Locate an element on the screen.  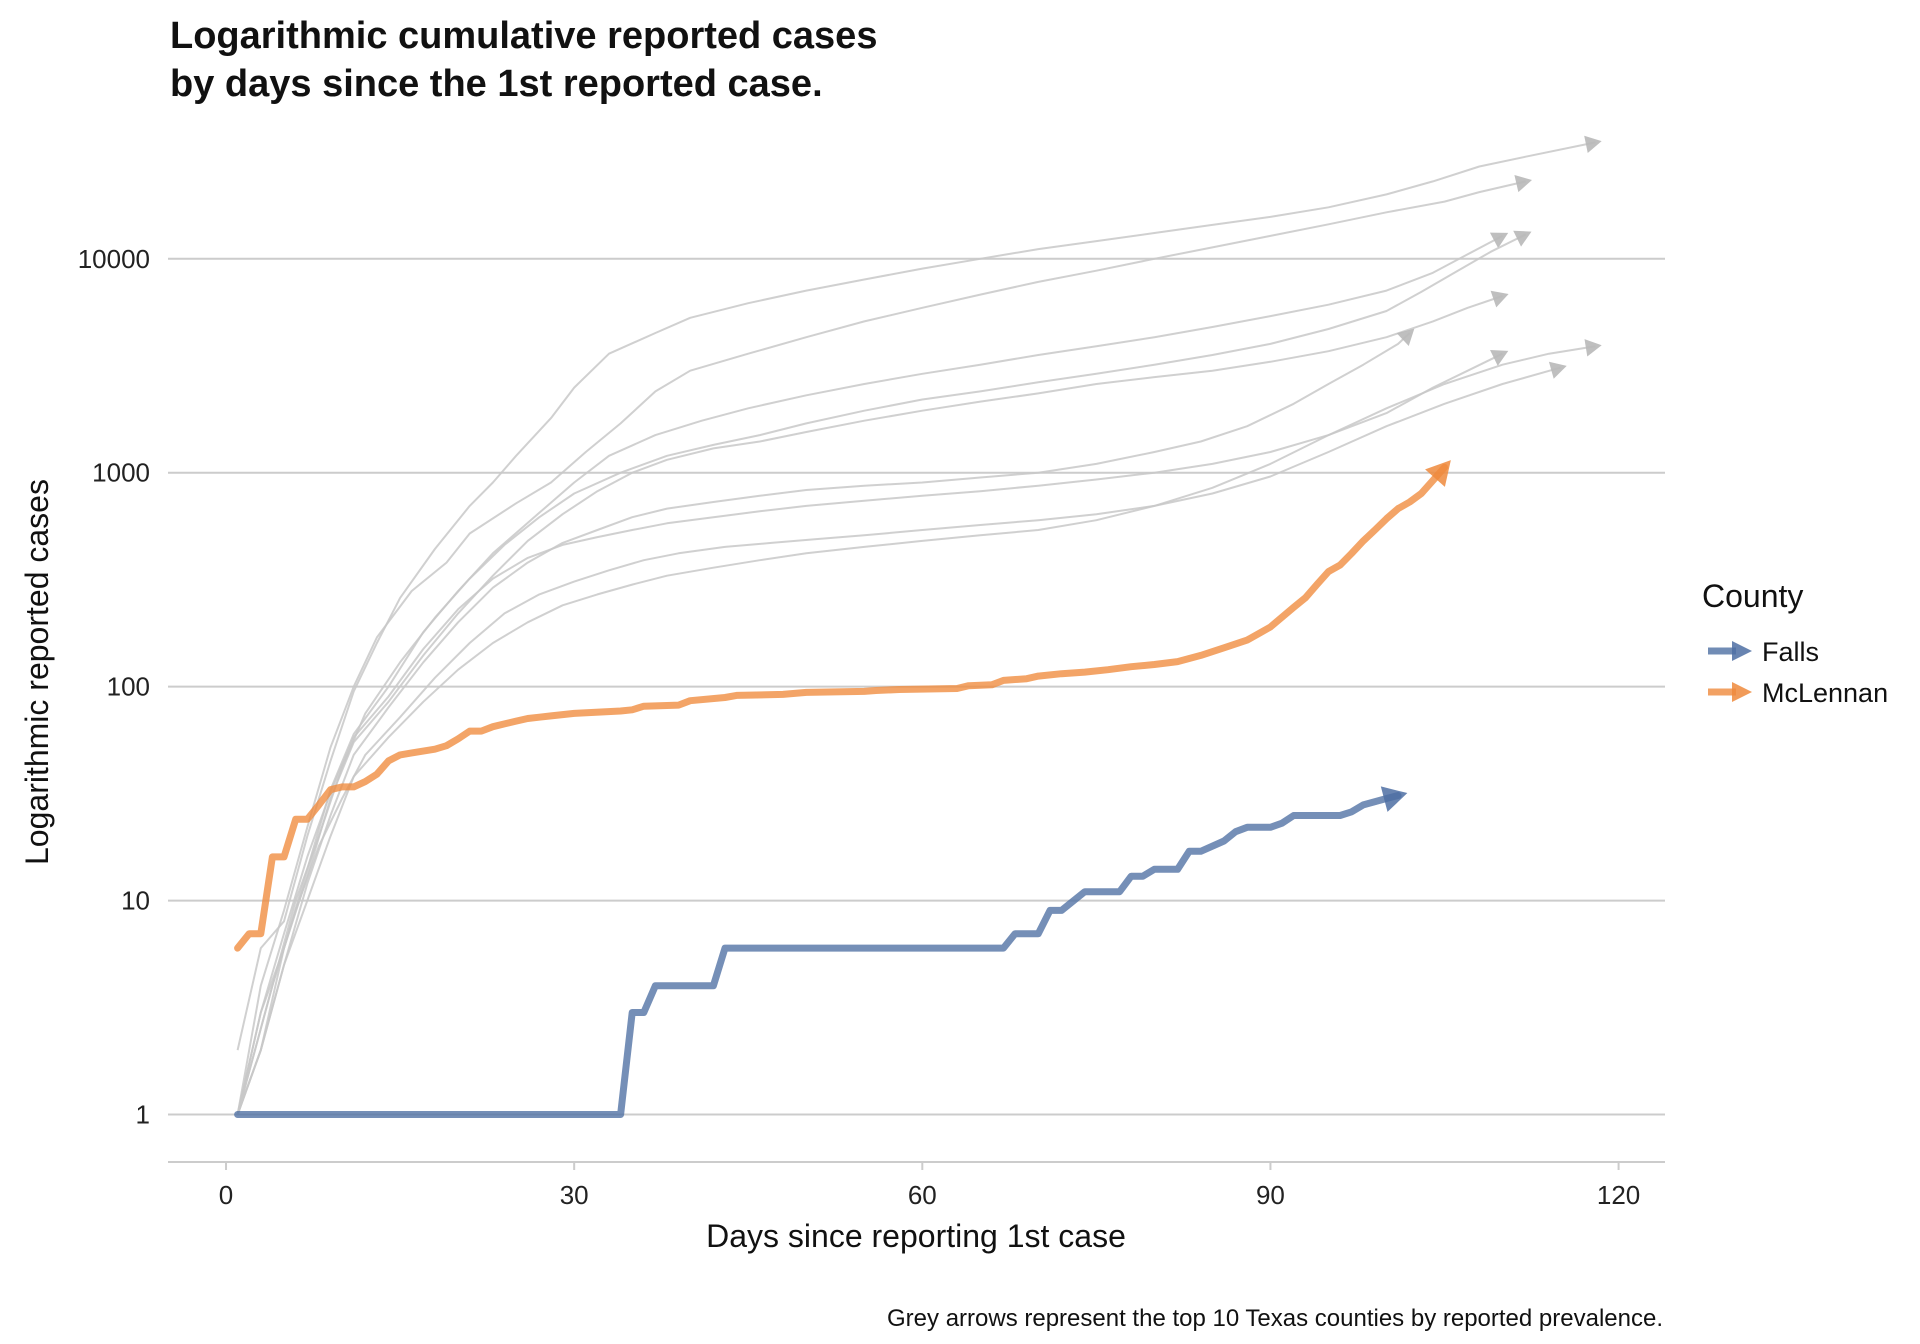
y-tick-label: 1000 is located at coordinates (121, 473).